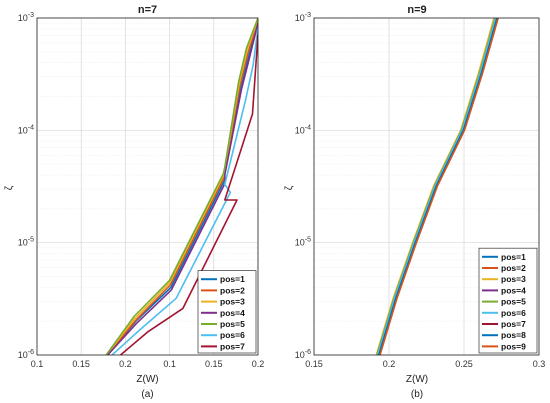  What do you see at coordinates (513, 335) in the screenshot?
I see `legend-label: pos=8` at bounding box center [513, 335].